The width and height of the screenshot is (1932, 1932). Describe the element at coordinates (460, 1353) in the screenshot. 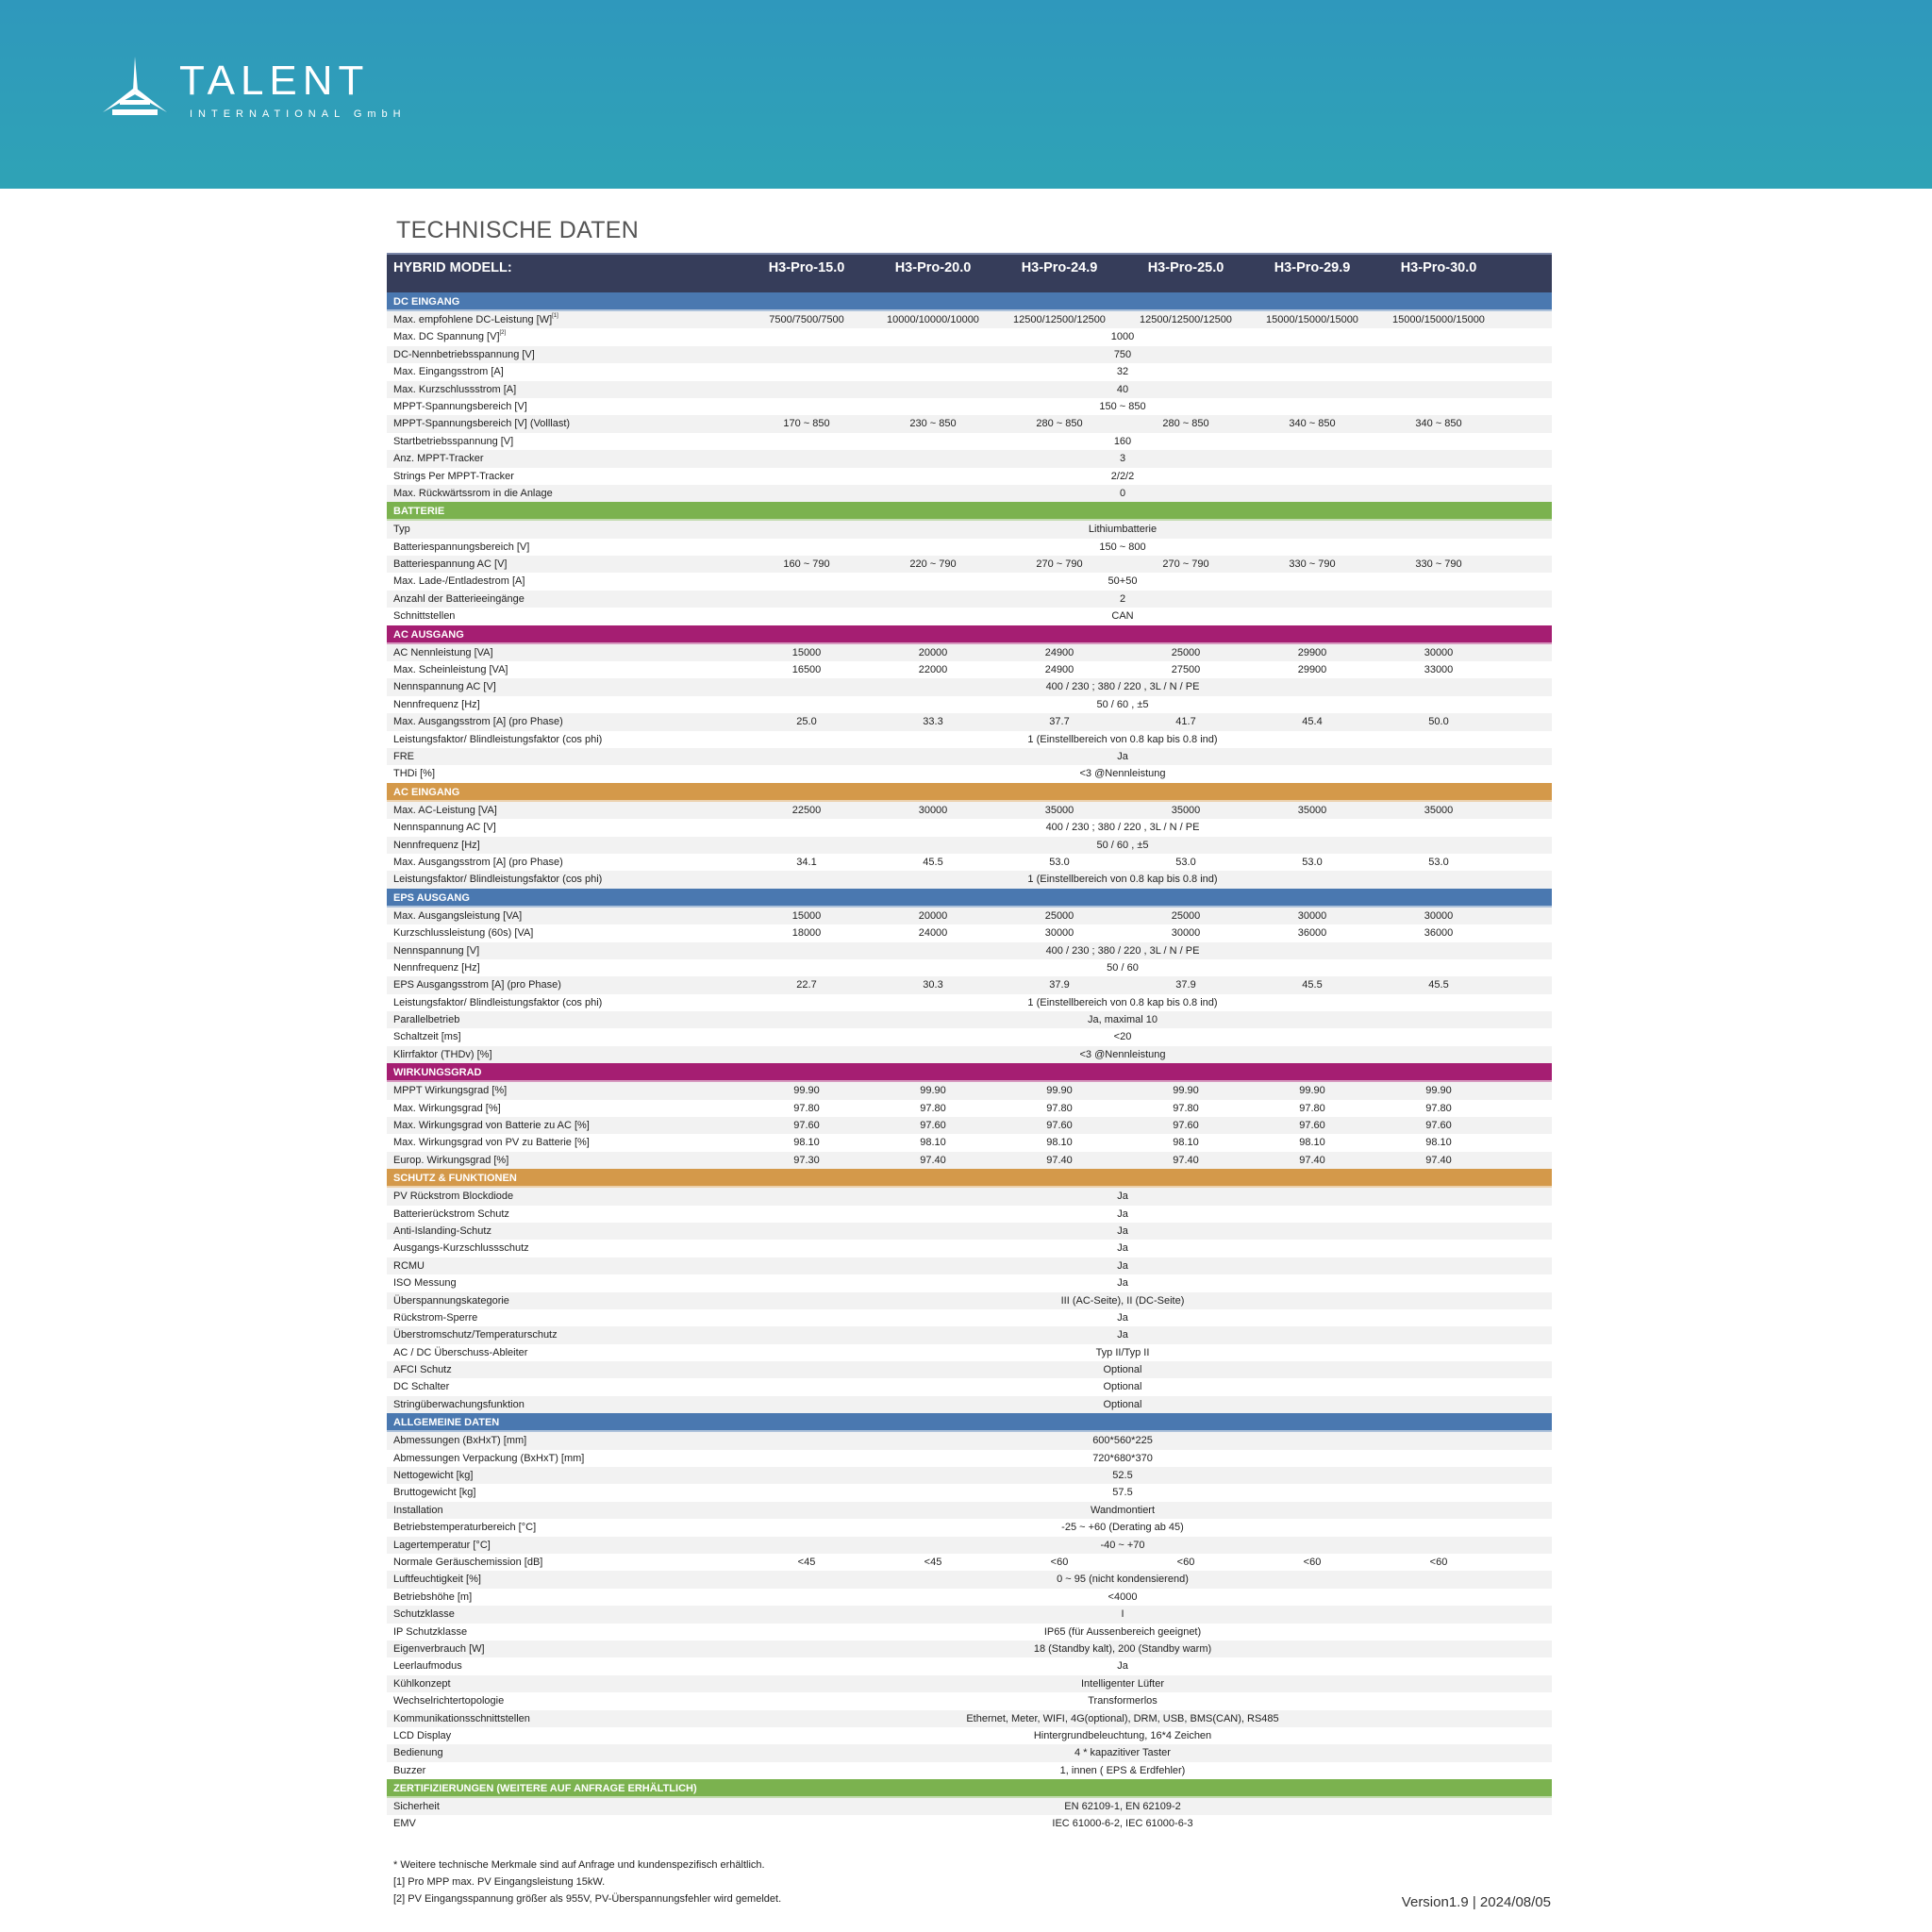

I see `row-label: AC / DC Überschuss-Ableiter` at that location.